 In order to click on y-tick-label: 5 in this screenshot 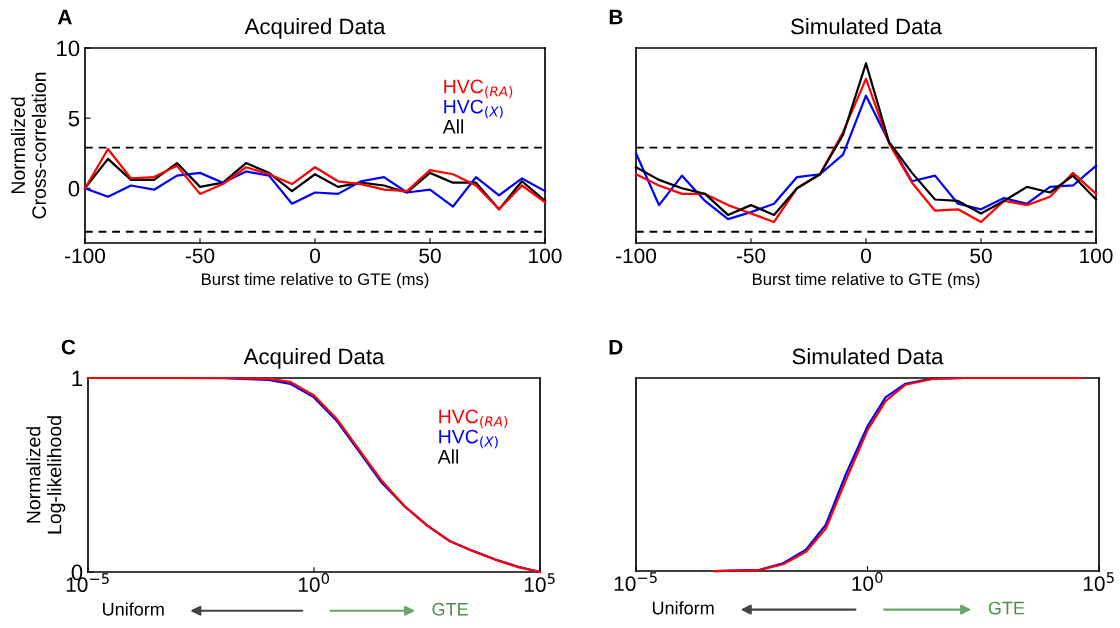, I will do `click(74, 118)`.